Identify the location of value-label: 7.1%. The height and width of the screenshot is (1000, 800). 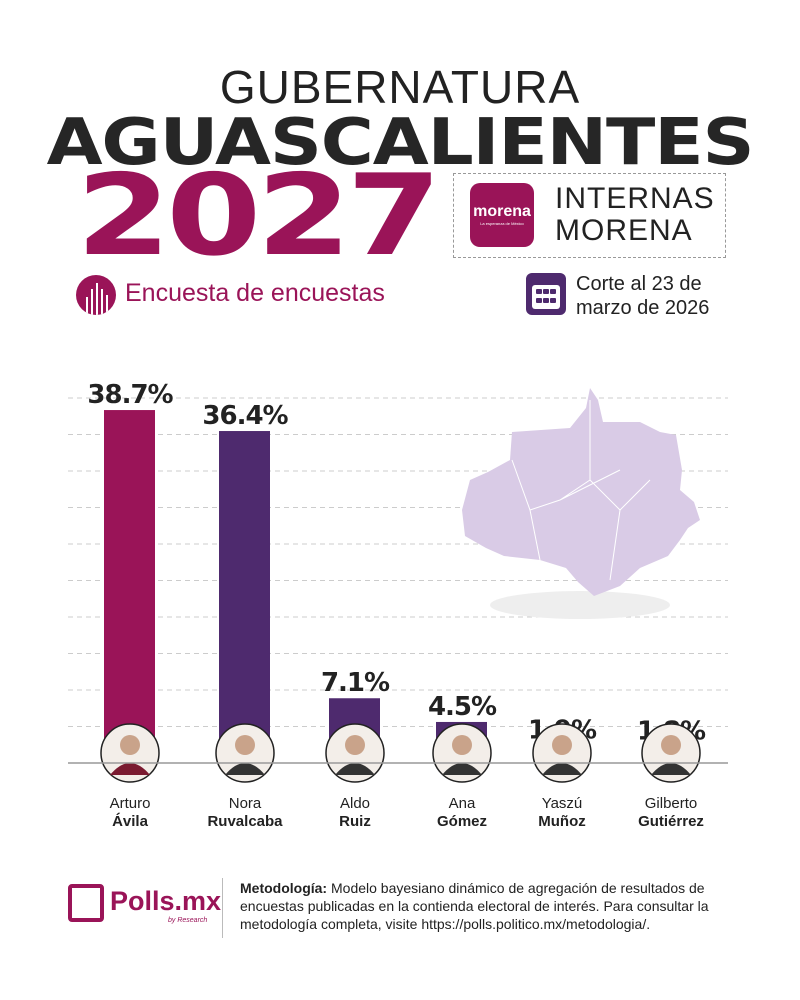
(355, 683).